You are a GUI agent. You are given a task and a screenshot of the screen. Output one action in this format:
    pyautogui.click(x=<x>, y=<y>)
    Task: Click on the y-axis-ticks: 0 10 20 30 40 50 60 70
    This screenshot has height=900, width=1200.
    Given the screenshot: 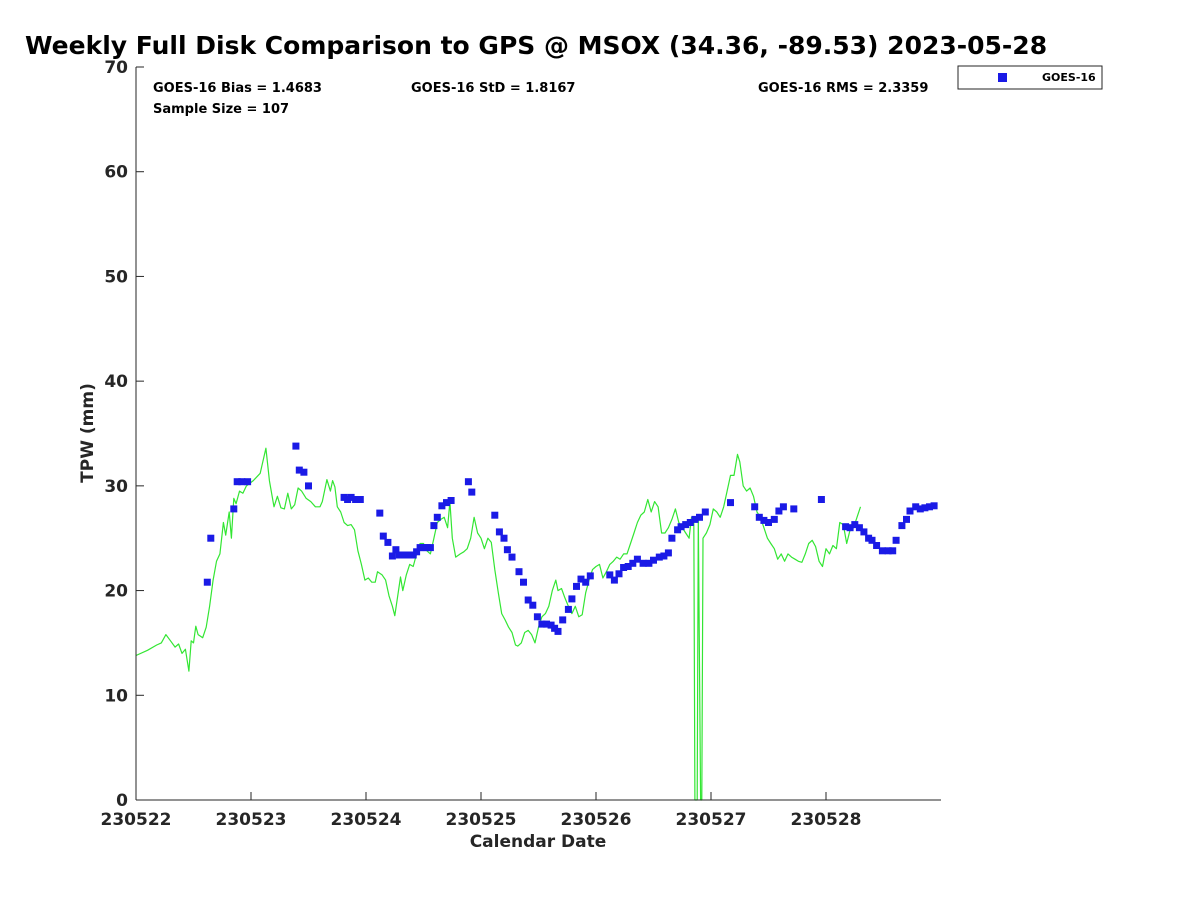 What is the action you would take?
    pyautogui.click(x=124, y=434)
    